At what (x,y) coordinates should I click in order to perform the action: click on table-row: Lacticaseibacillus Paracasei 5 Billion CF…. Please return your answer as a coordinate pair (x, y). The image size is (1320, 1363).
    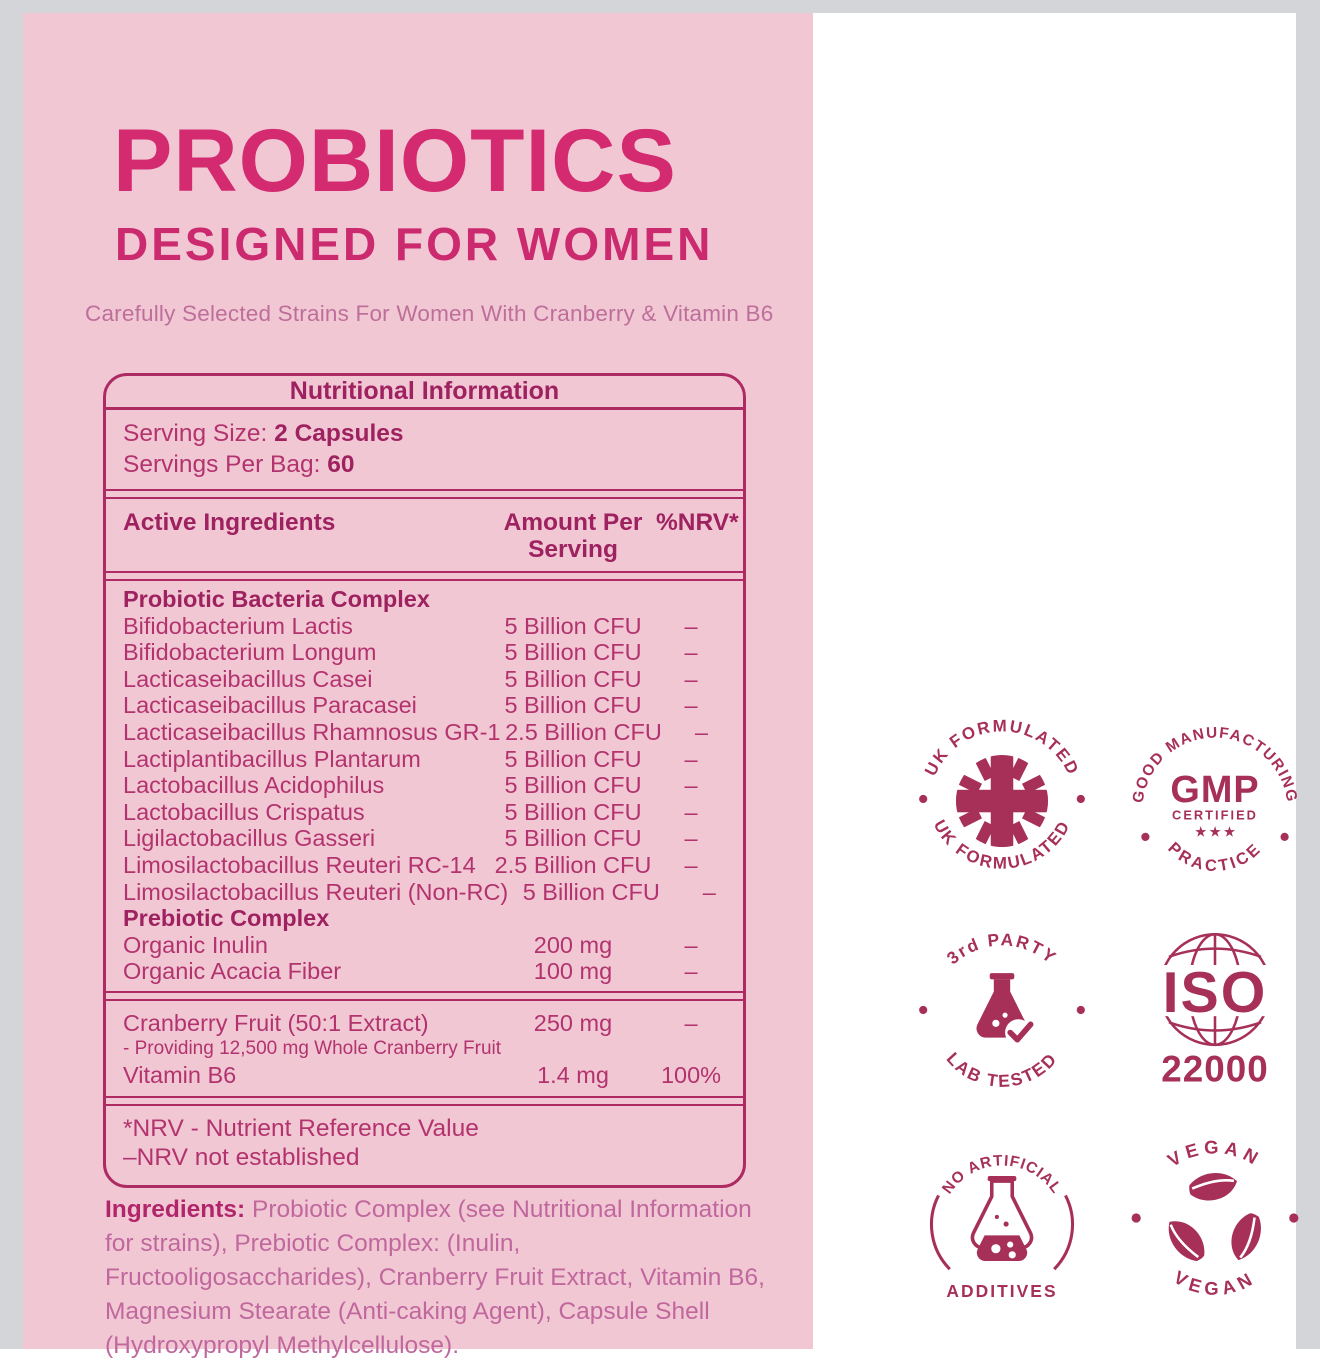
    Looking at the image, I should click on (410, 705).